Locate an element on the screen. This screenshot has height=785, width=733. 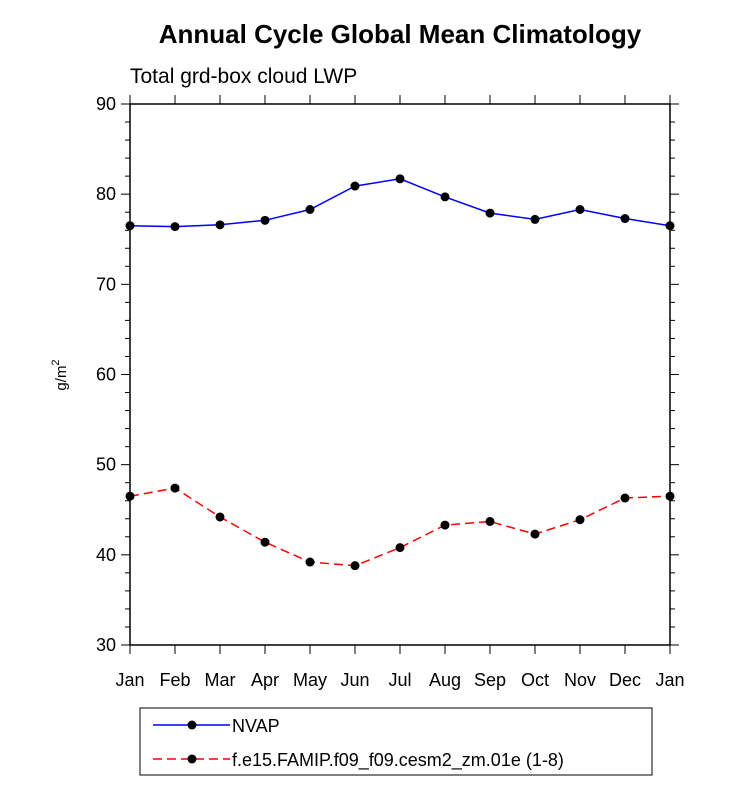
x-tick-label: Nov is located at coordinates (580, 680).